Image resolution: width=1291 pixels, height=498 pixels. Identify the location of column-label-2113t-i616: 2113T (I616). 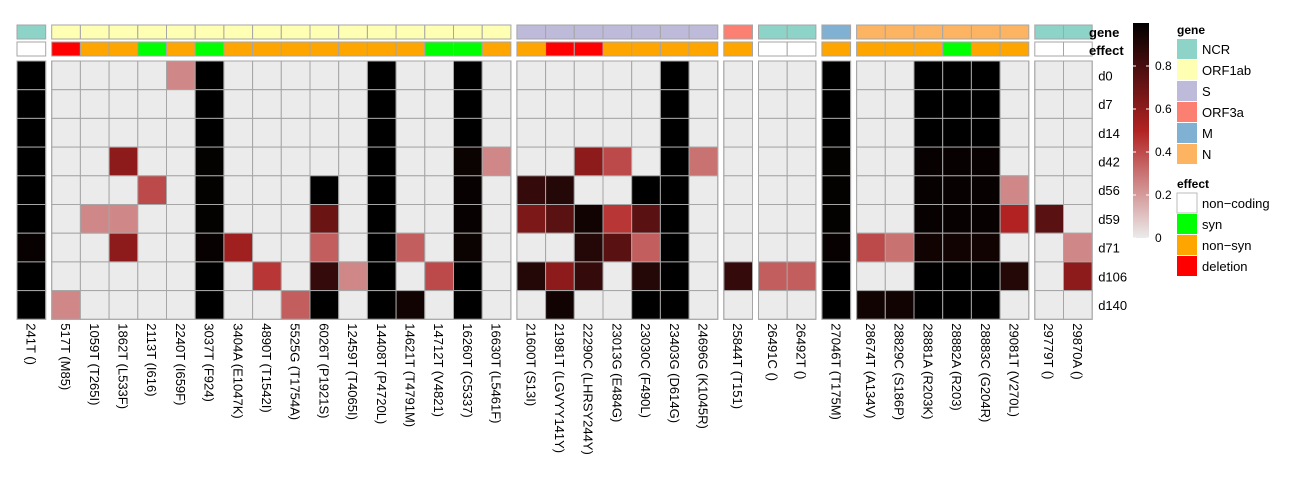
(151, 359).